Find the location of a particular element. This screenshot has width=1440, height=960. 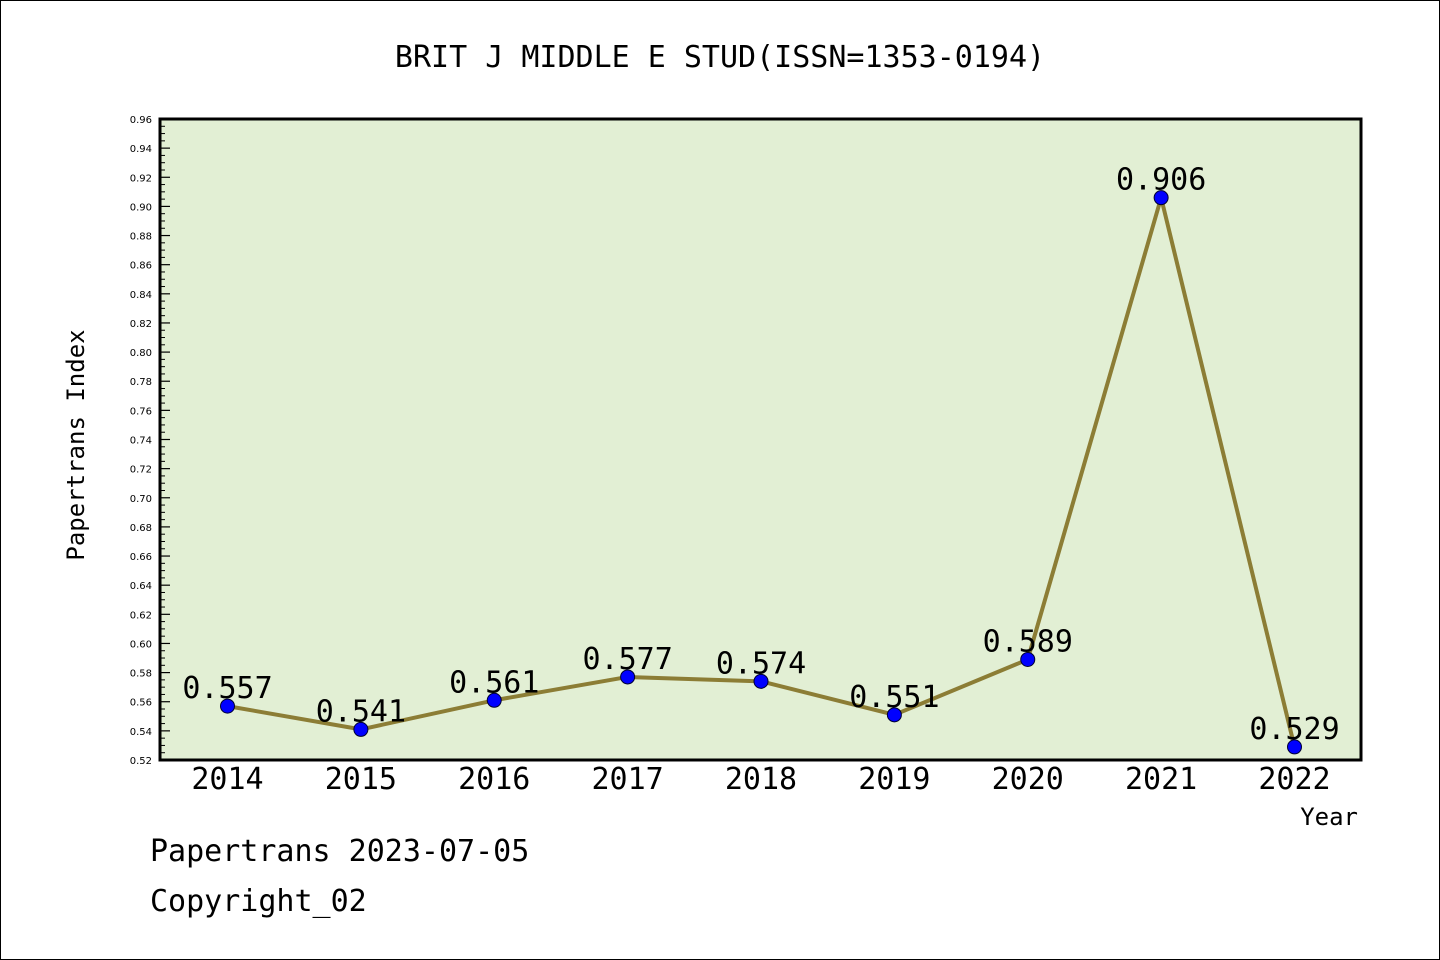

y-tick-label: 0.72 is located at coordinates (141, 470).